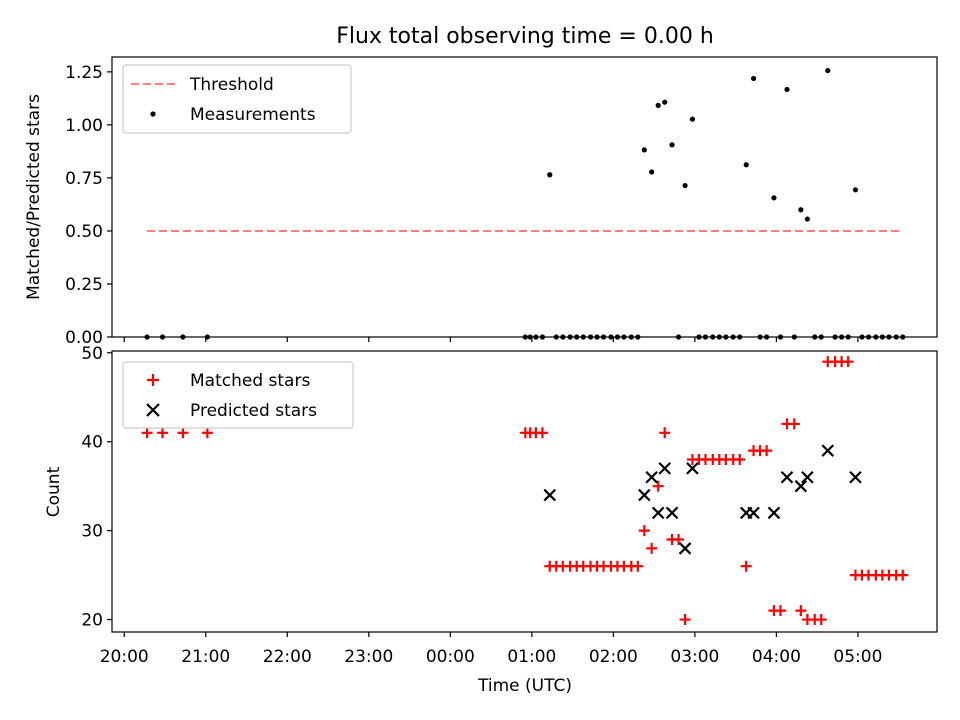  I want to click on x-tick-label: 02:00, so click(613, 657).